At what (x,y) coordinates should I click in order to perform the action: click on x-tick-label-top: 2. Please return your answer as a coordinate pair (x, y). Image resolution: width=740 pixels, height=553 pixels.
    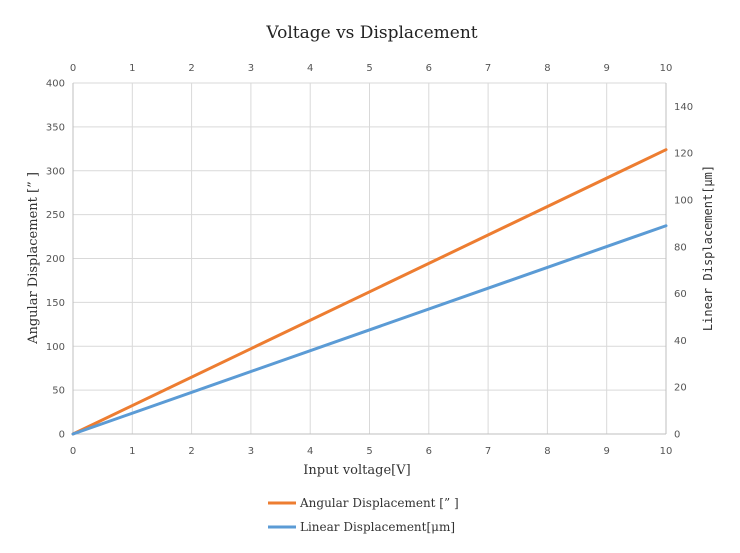
    Looking at the image, I should click on (191, 68).